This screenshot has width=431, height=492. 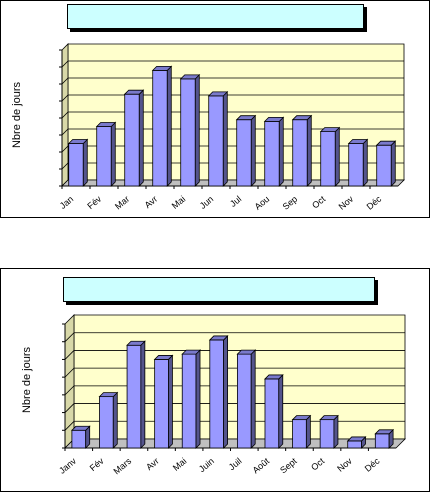 I want to click on x-tick-label: Janv, so click(x=67, y=466).